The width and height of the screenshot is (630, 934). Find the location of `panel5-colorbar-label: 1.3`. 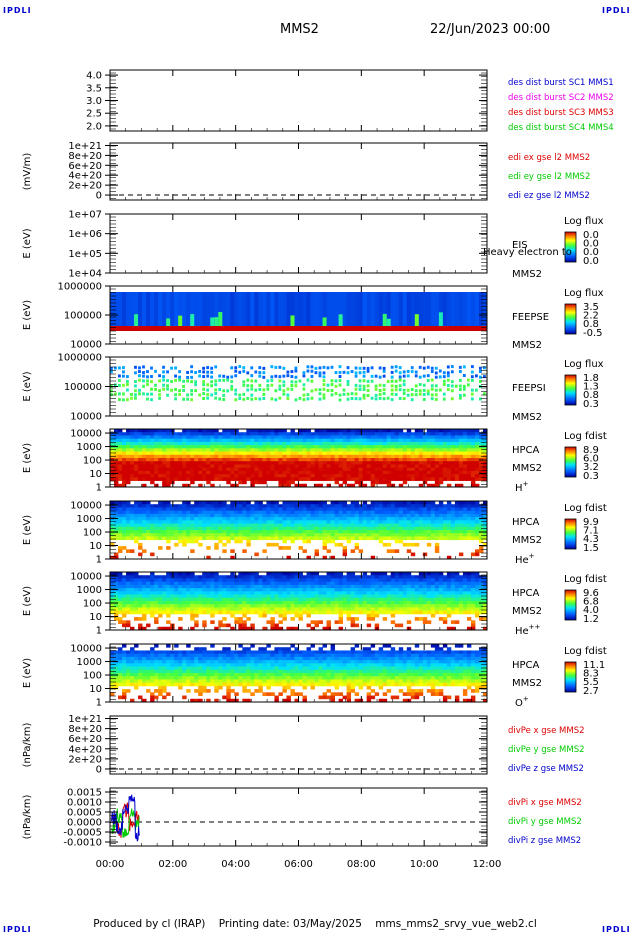

panel5-colorbar-label: 1.3 is located at coordinates (591, 387).